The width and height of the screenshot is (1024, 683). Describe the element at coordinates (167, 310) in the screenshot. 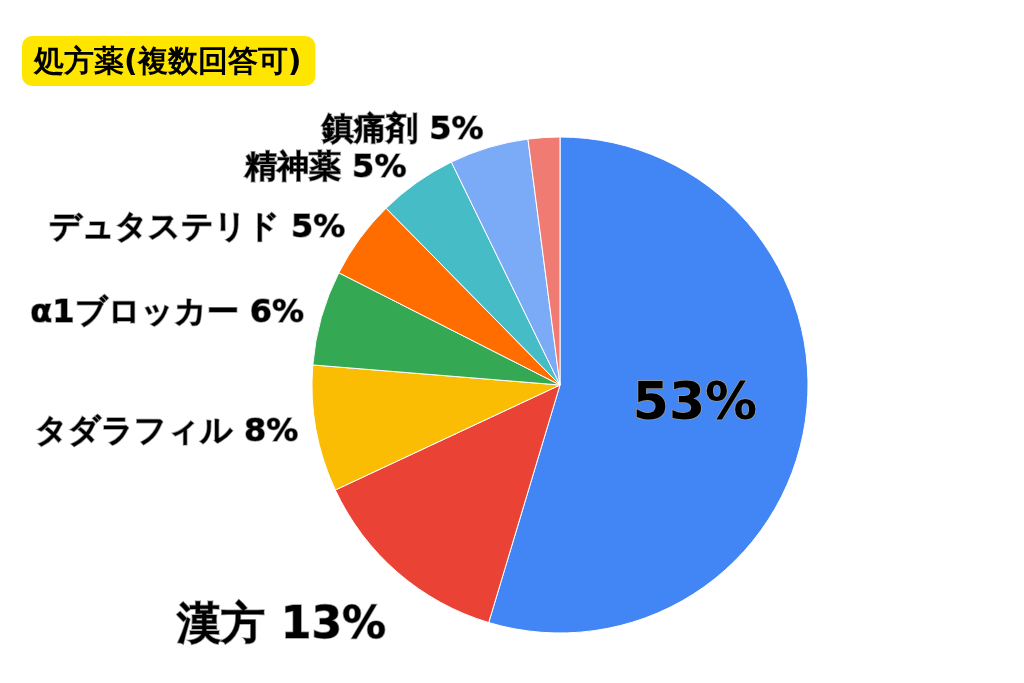

I see `slice-label: α1ブロッカー 6%` at that location.